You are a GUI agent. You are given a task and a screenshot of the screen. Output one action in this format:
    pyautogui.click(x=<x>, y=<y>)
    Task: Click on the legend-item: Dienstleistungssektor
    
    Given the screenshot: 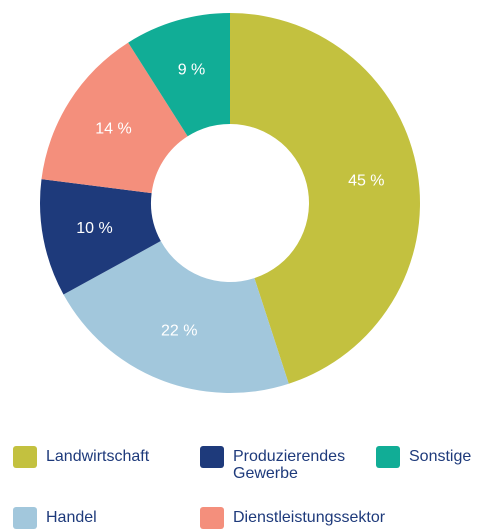 What is the action you would take?
    pyautogui.click(x=316, y=518)
    